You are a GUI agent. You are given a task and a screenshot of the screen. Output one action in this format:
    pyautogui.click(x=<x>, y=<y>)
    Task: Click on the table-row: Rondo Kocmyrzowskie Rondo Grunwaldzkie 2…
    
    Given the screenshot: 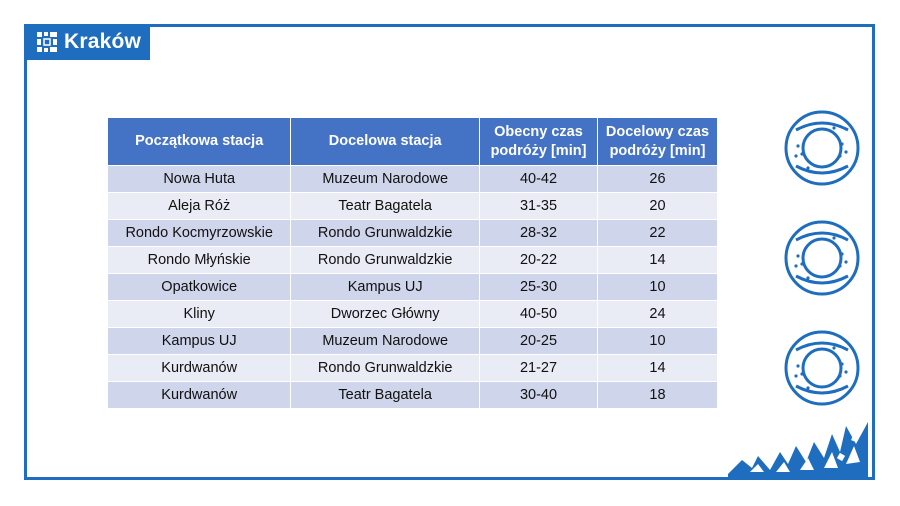 What is the action you would take?
    pyautogui.click(x=412, y=232)
    